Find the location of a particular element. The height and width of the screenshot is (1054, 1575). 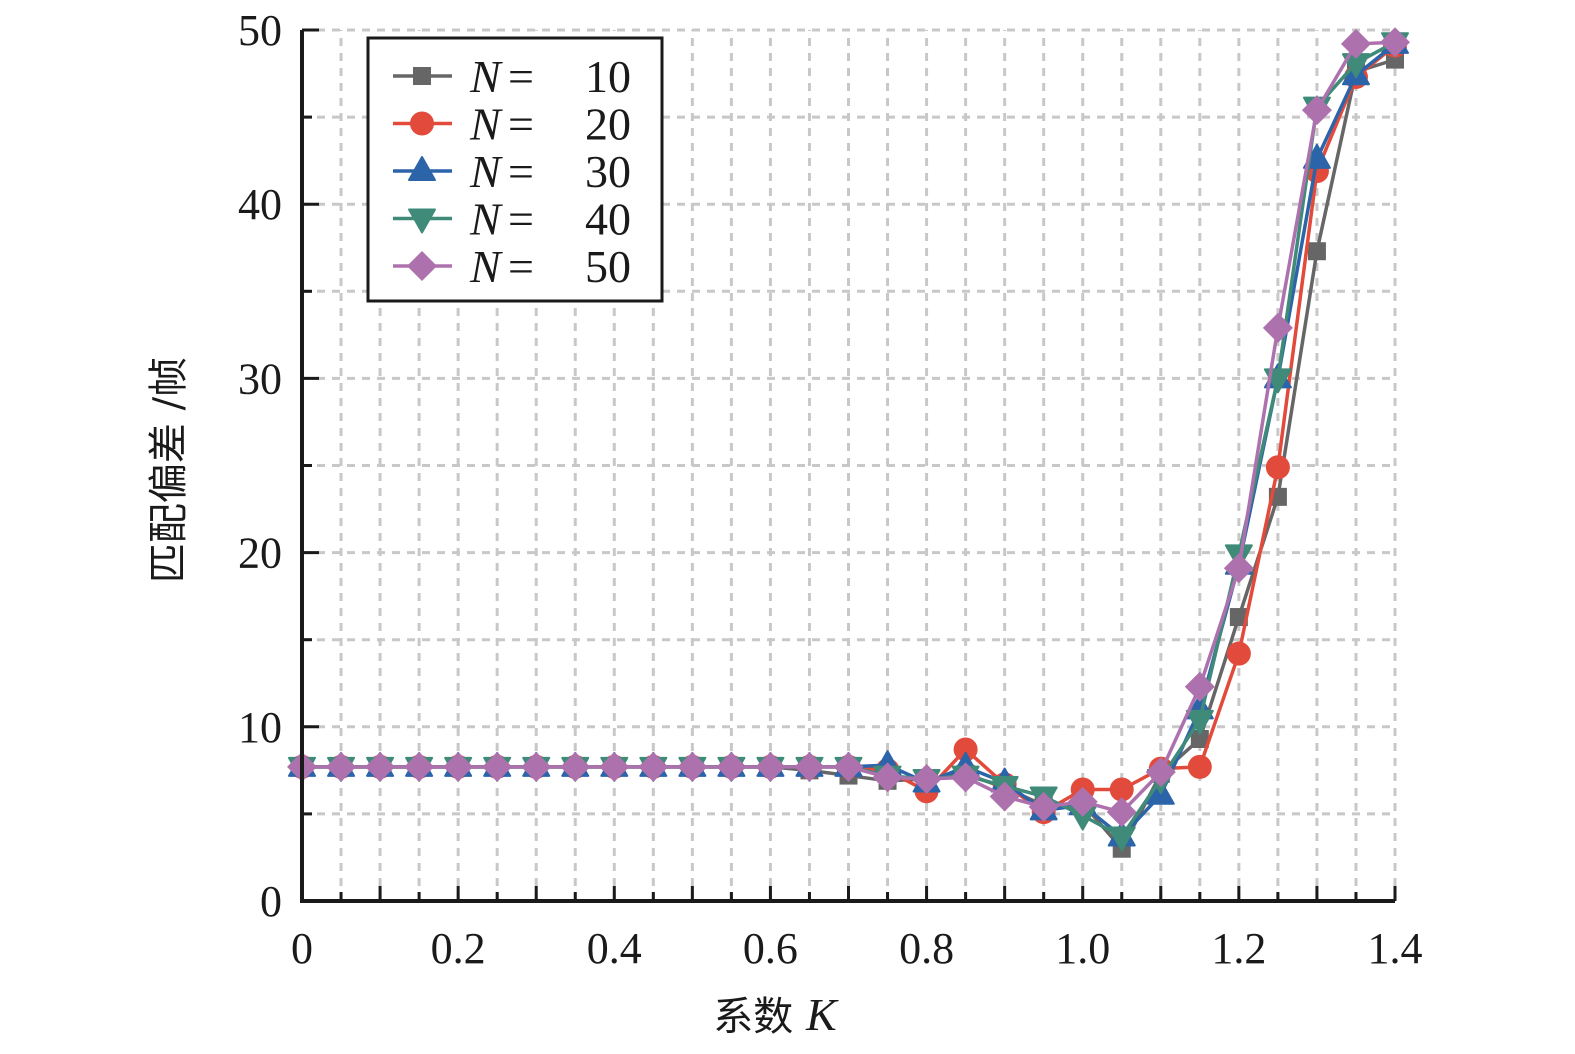

x-axis-title: 系数 K is located at coordinates (776, 1014).